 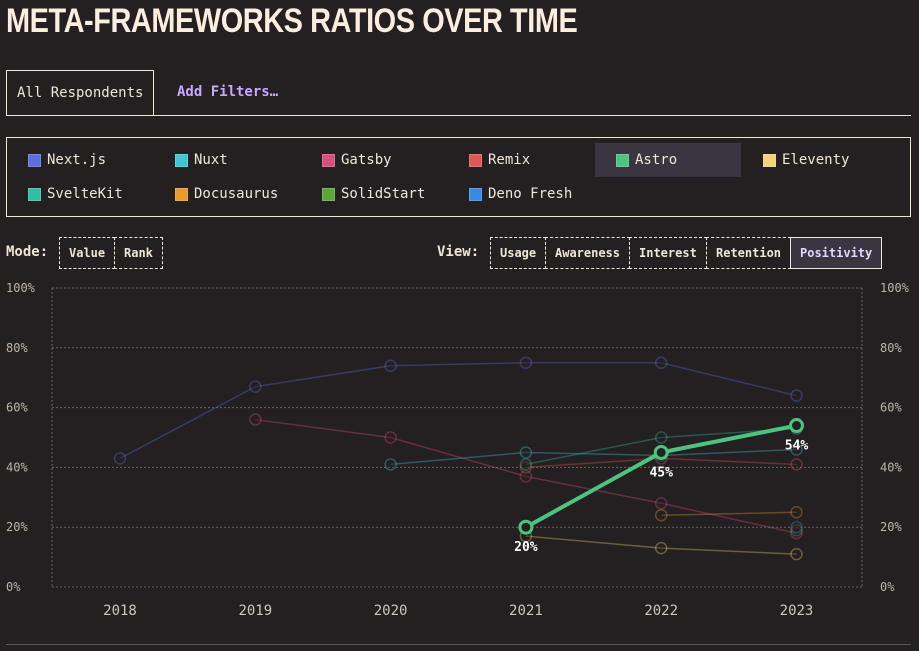 I want to click on page-title: META-FRAMEWORKS RATIOS OVER TIME, so click(x=292, y=21).